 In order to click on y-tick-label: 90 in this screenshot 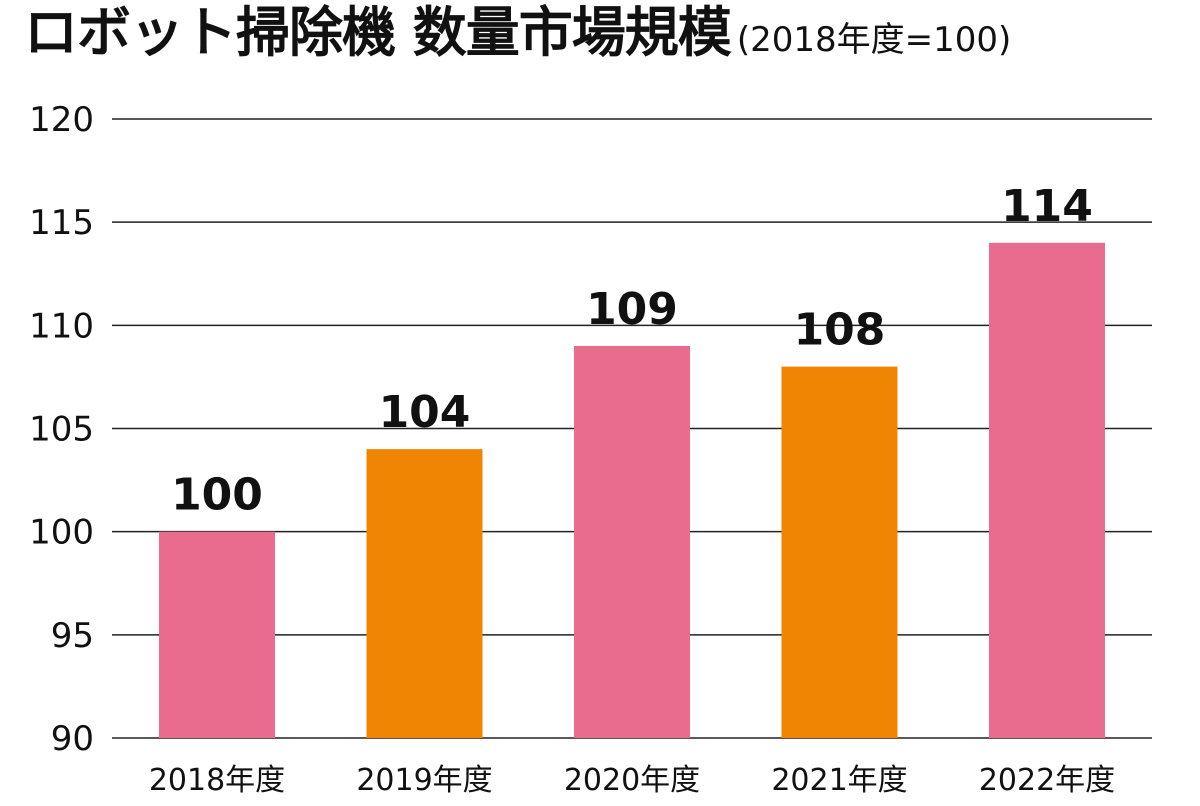, I will do `click(72, 739)`.